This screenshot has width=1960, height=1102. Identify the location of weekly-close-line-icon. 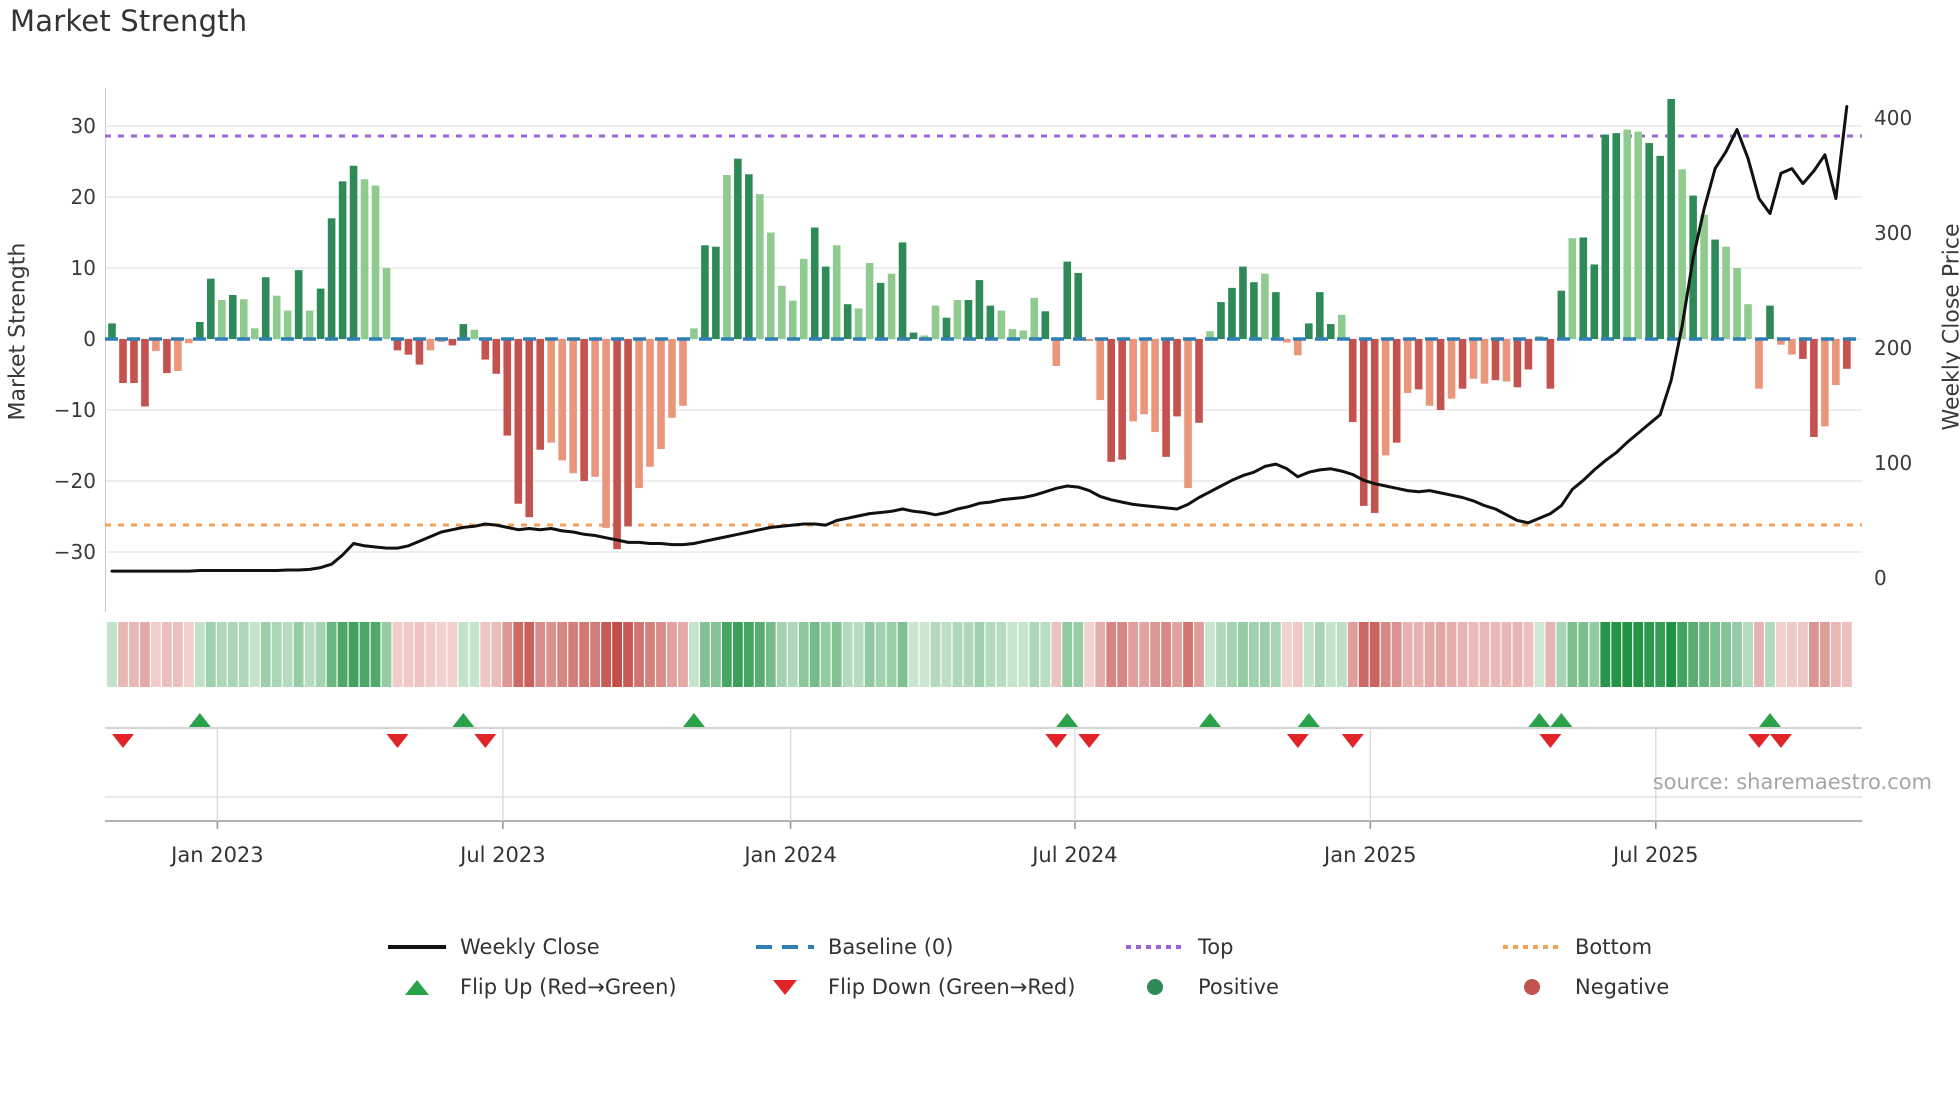
(417, 947).